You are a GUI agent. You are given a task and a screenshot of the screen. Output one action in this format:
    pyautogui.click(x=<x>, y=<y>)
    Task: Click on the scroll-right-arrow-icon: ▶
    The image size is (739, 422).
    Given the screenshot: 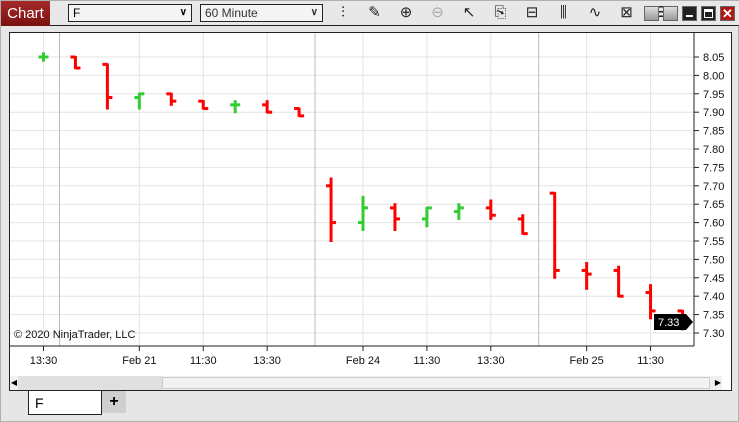 What is the action you would take?
    pyautogui.click(x=718, y=382)
    